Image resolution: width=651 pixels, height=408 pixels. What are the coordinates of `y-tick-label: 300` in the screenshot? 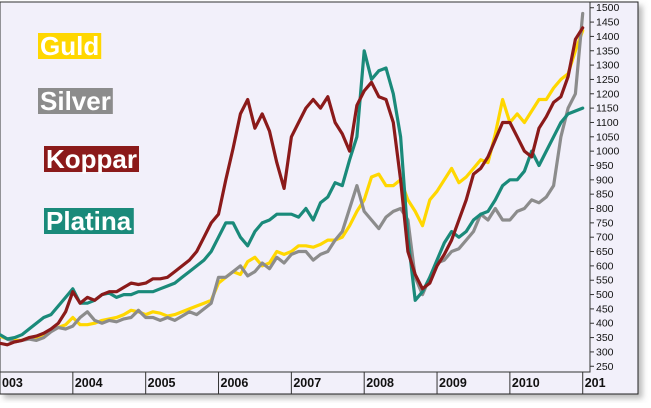 It's located at (605, 352).